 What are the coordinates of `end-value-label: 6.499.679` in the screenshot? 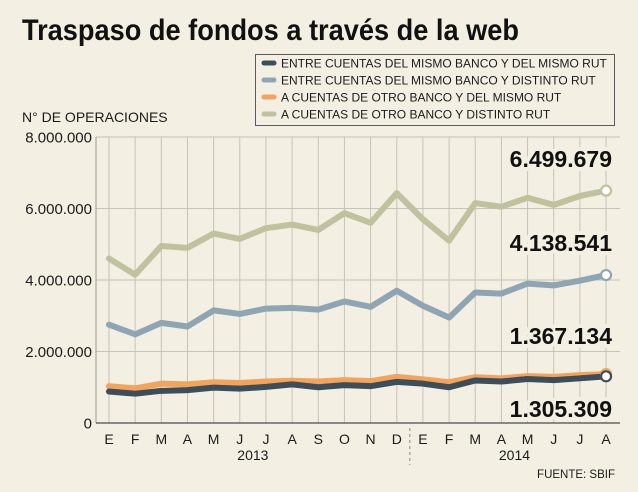 It's located at (561, 159).